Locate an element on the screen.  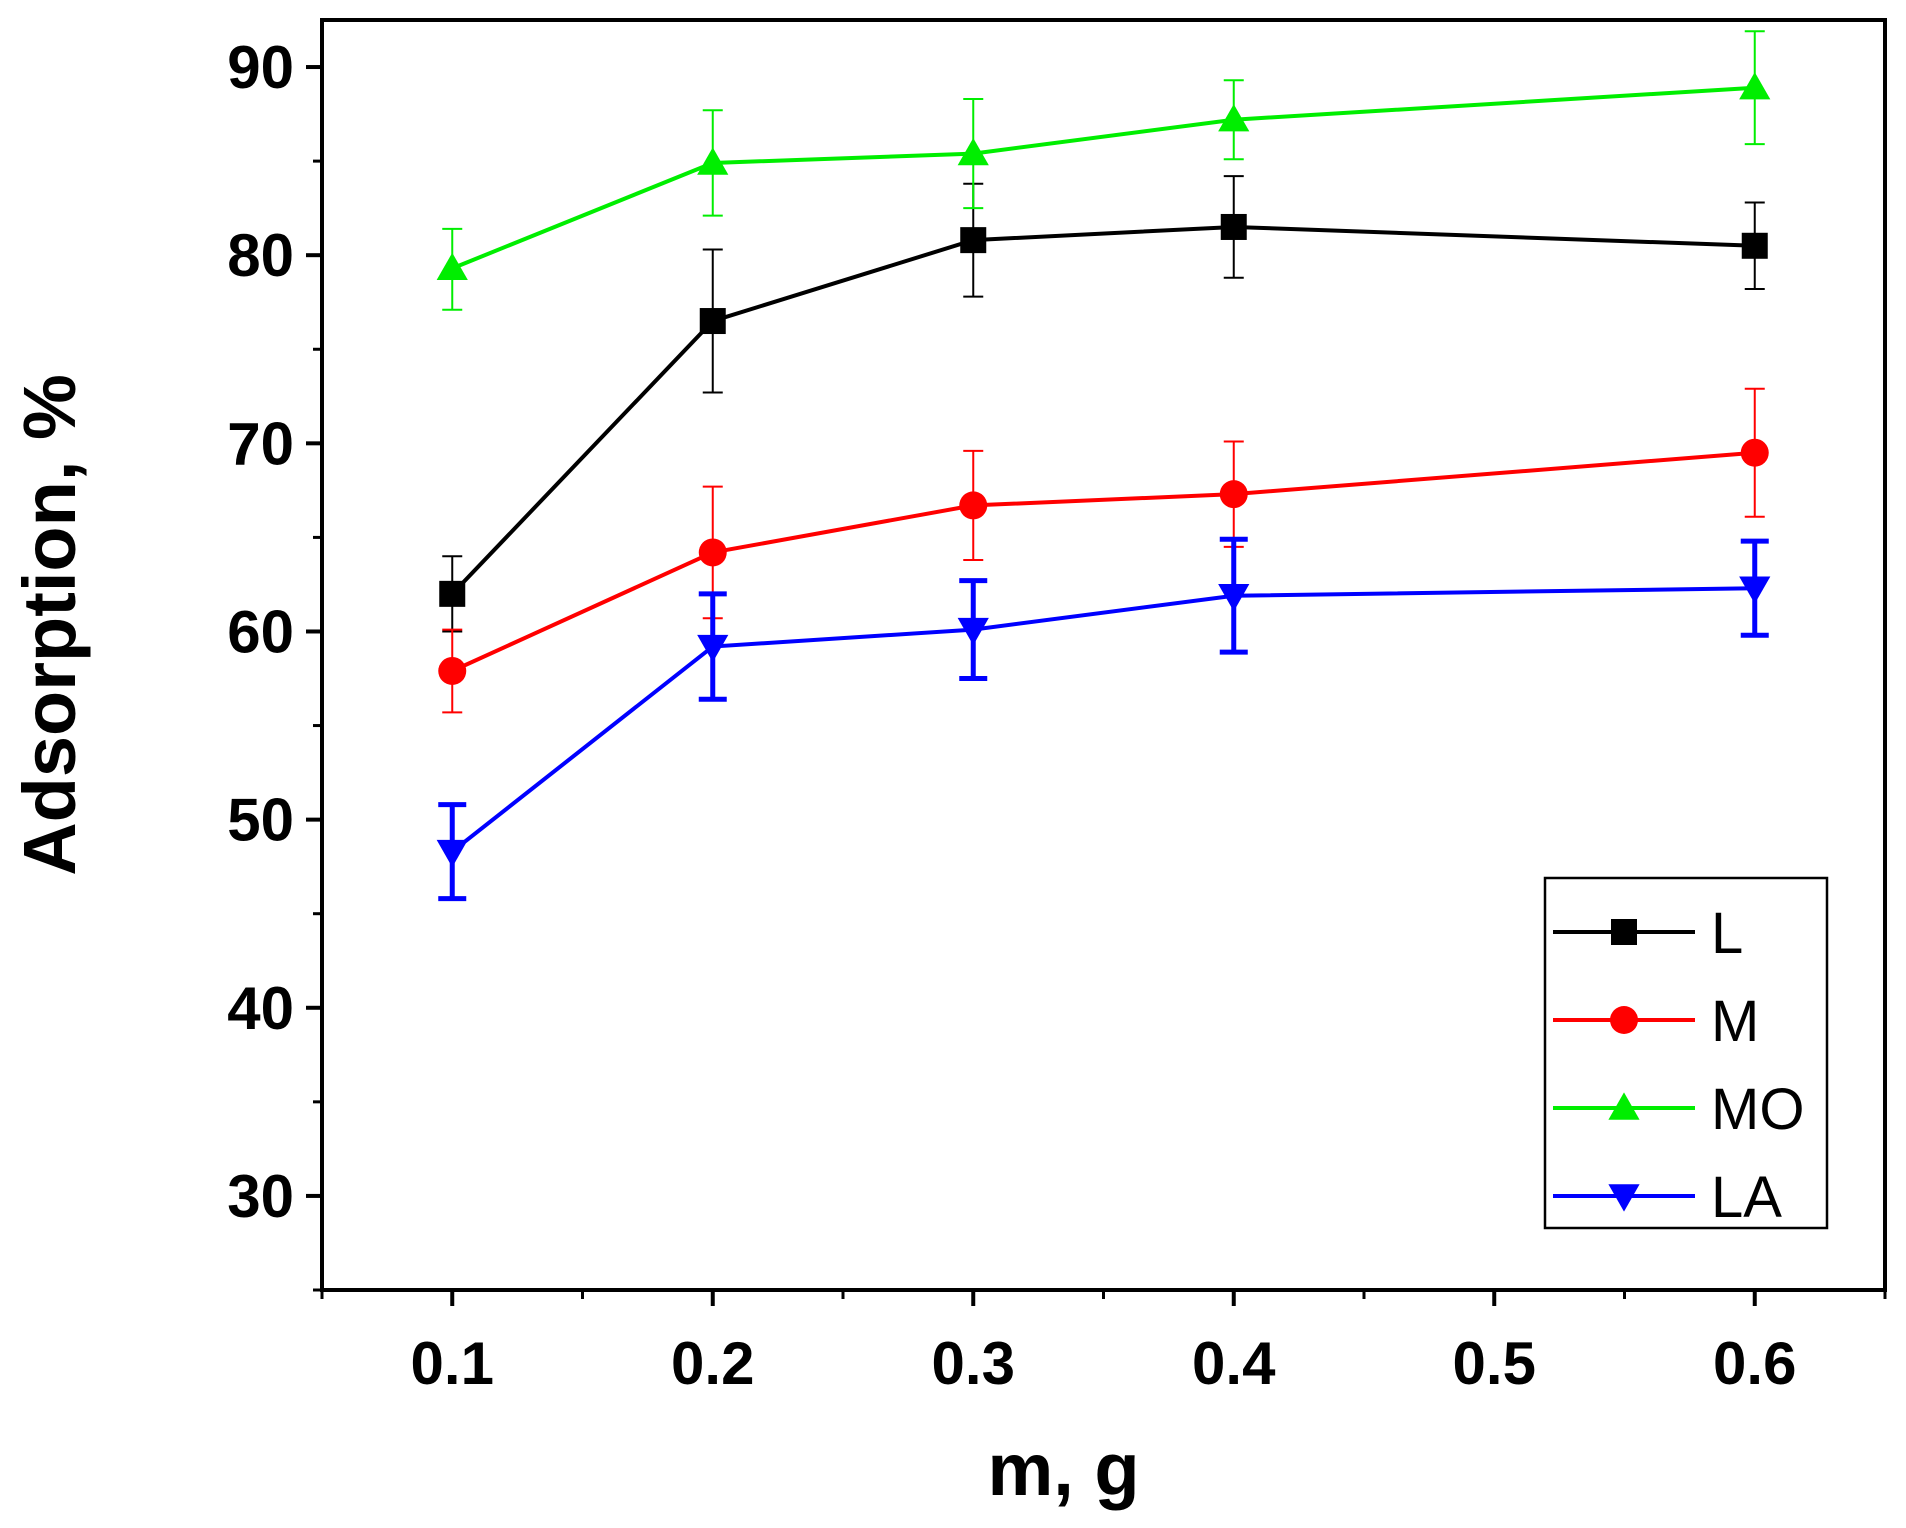
legend-box is located at coordinates (1686, 1053).